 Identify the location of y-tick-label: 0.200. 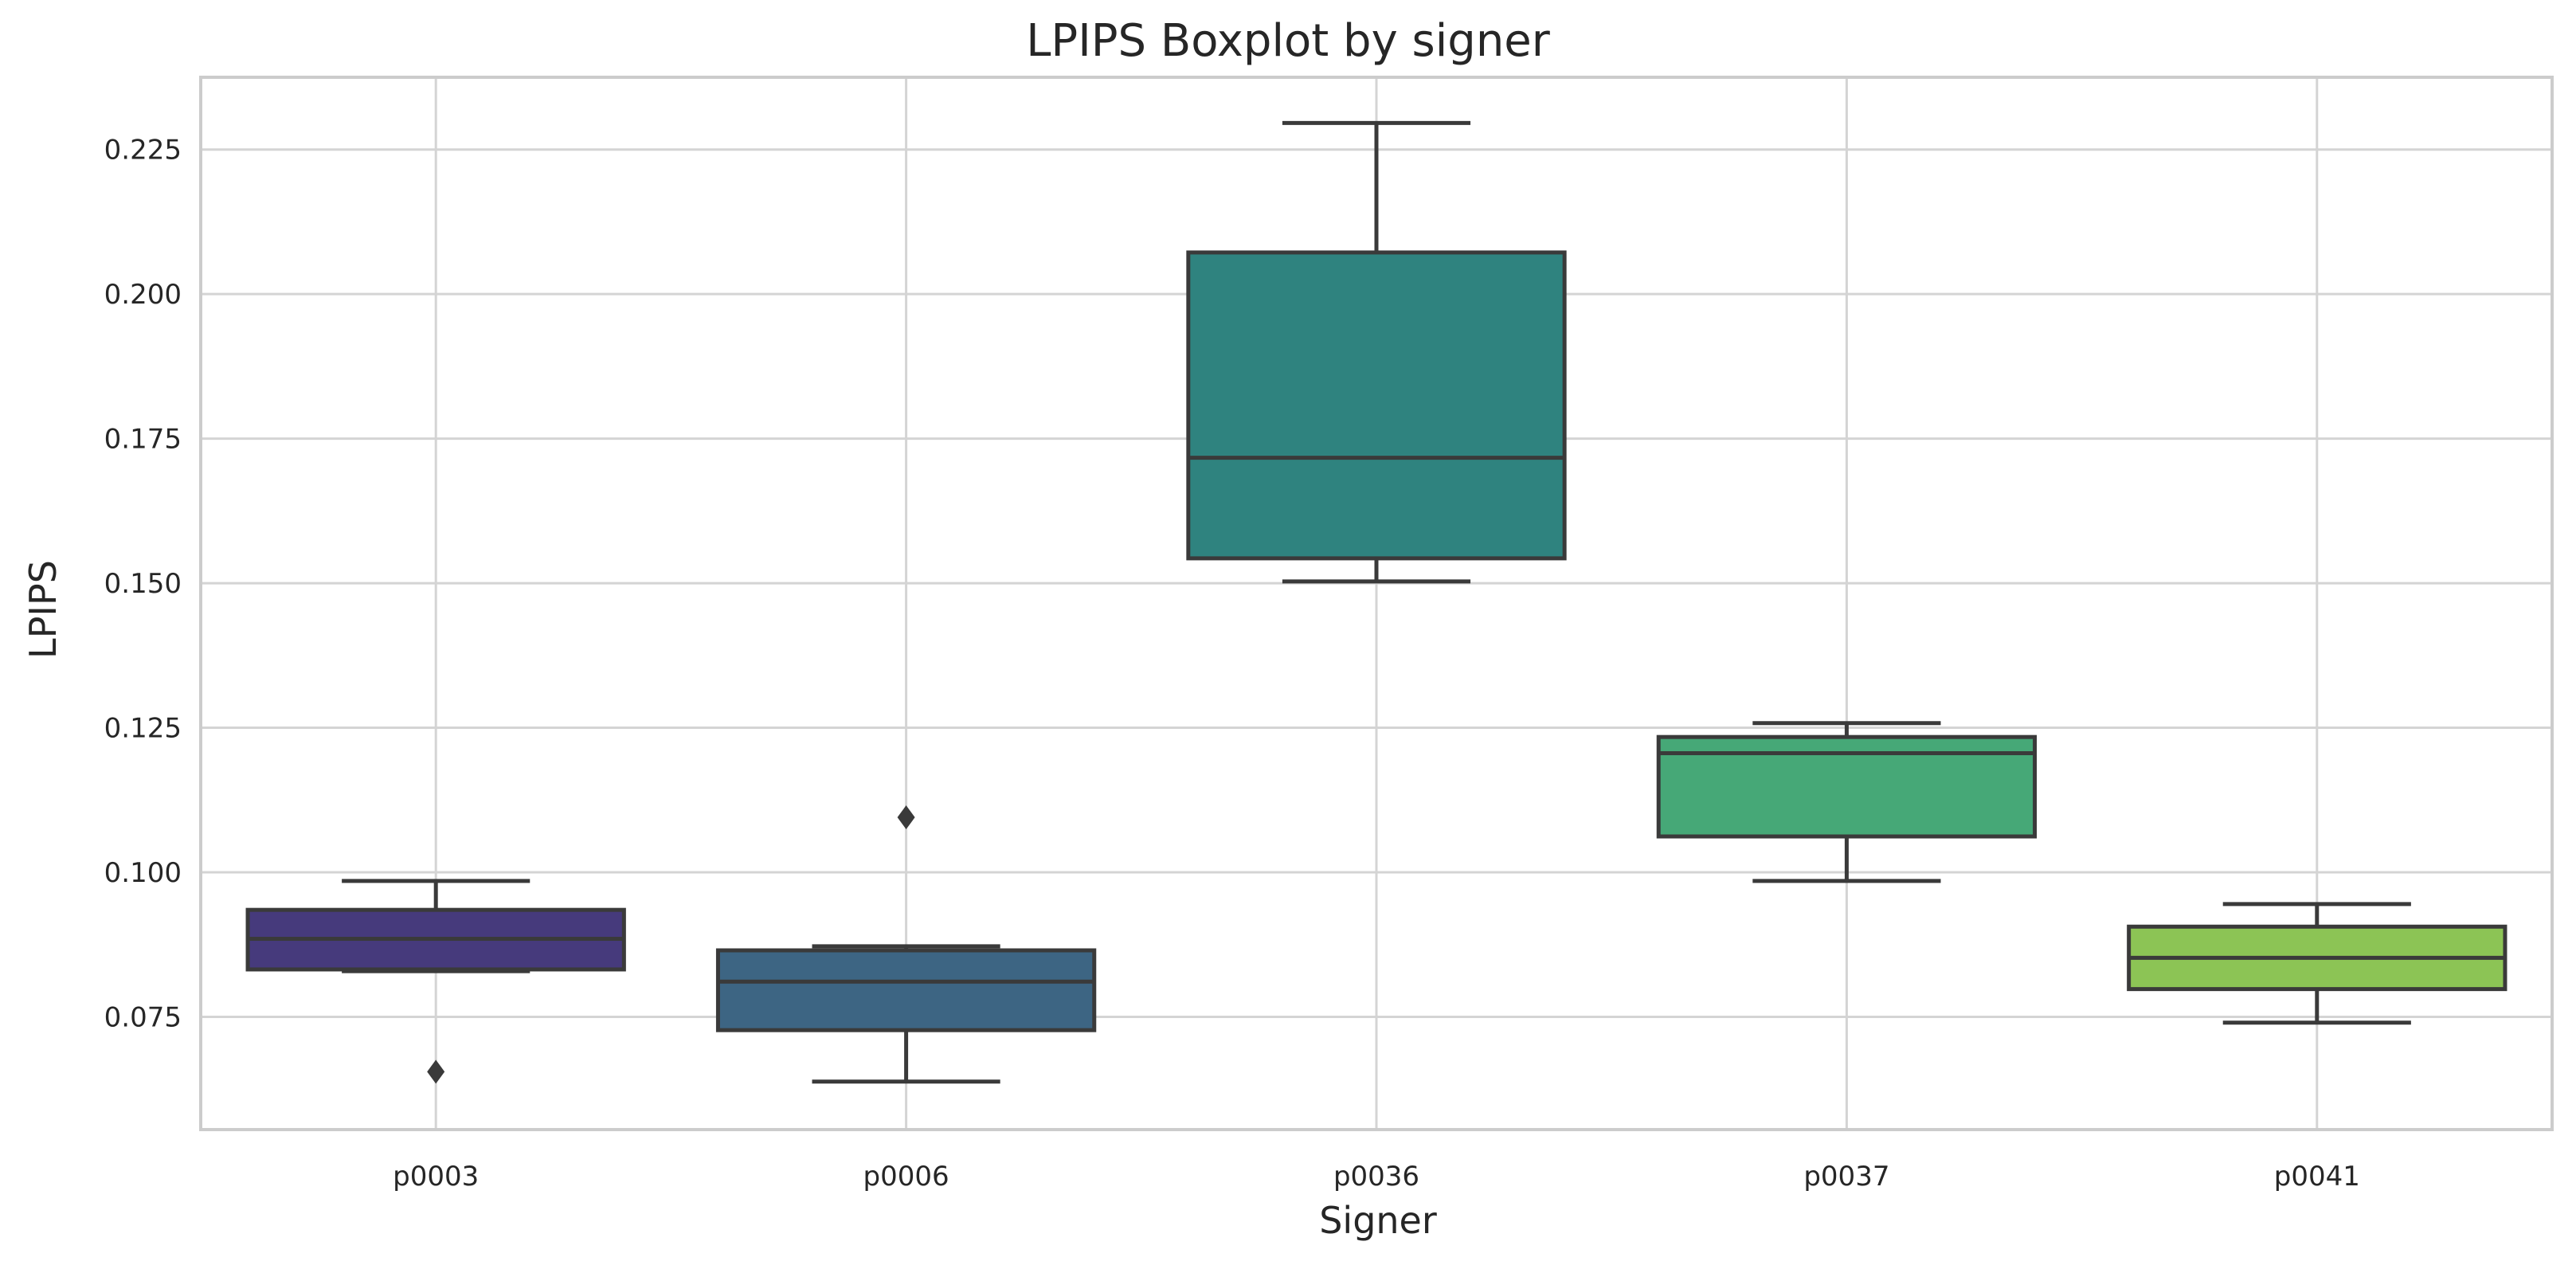
(143, 295).